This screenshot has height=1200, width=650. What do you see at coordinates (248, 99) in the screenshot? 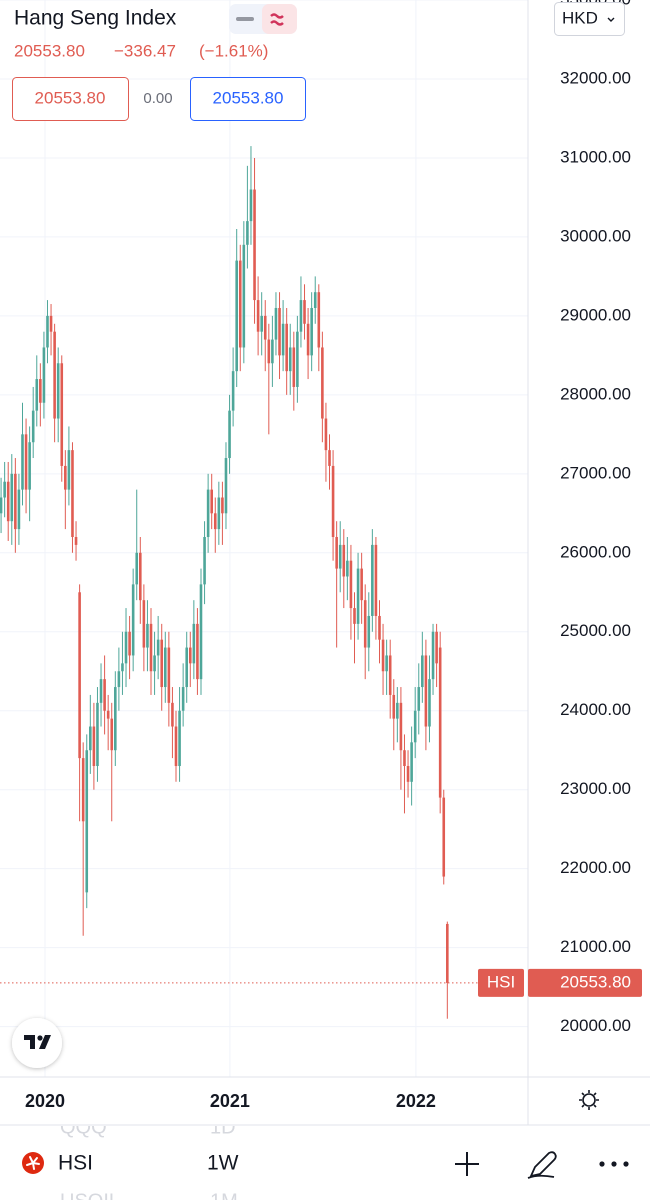
I see `buy-button` at bounding box center [248, 99].